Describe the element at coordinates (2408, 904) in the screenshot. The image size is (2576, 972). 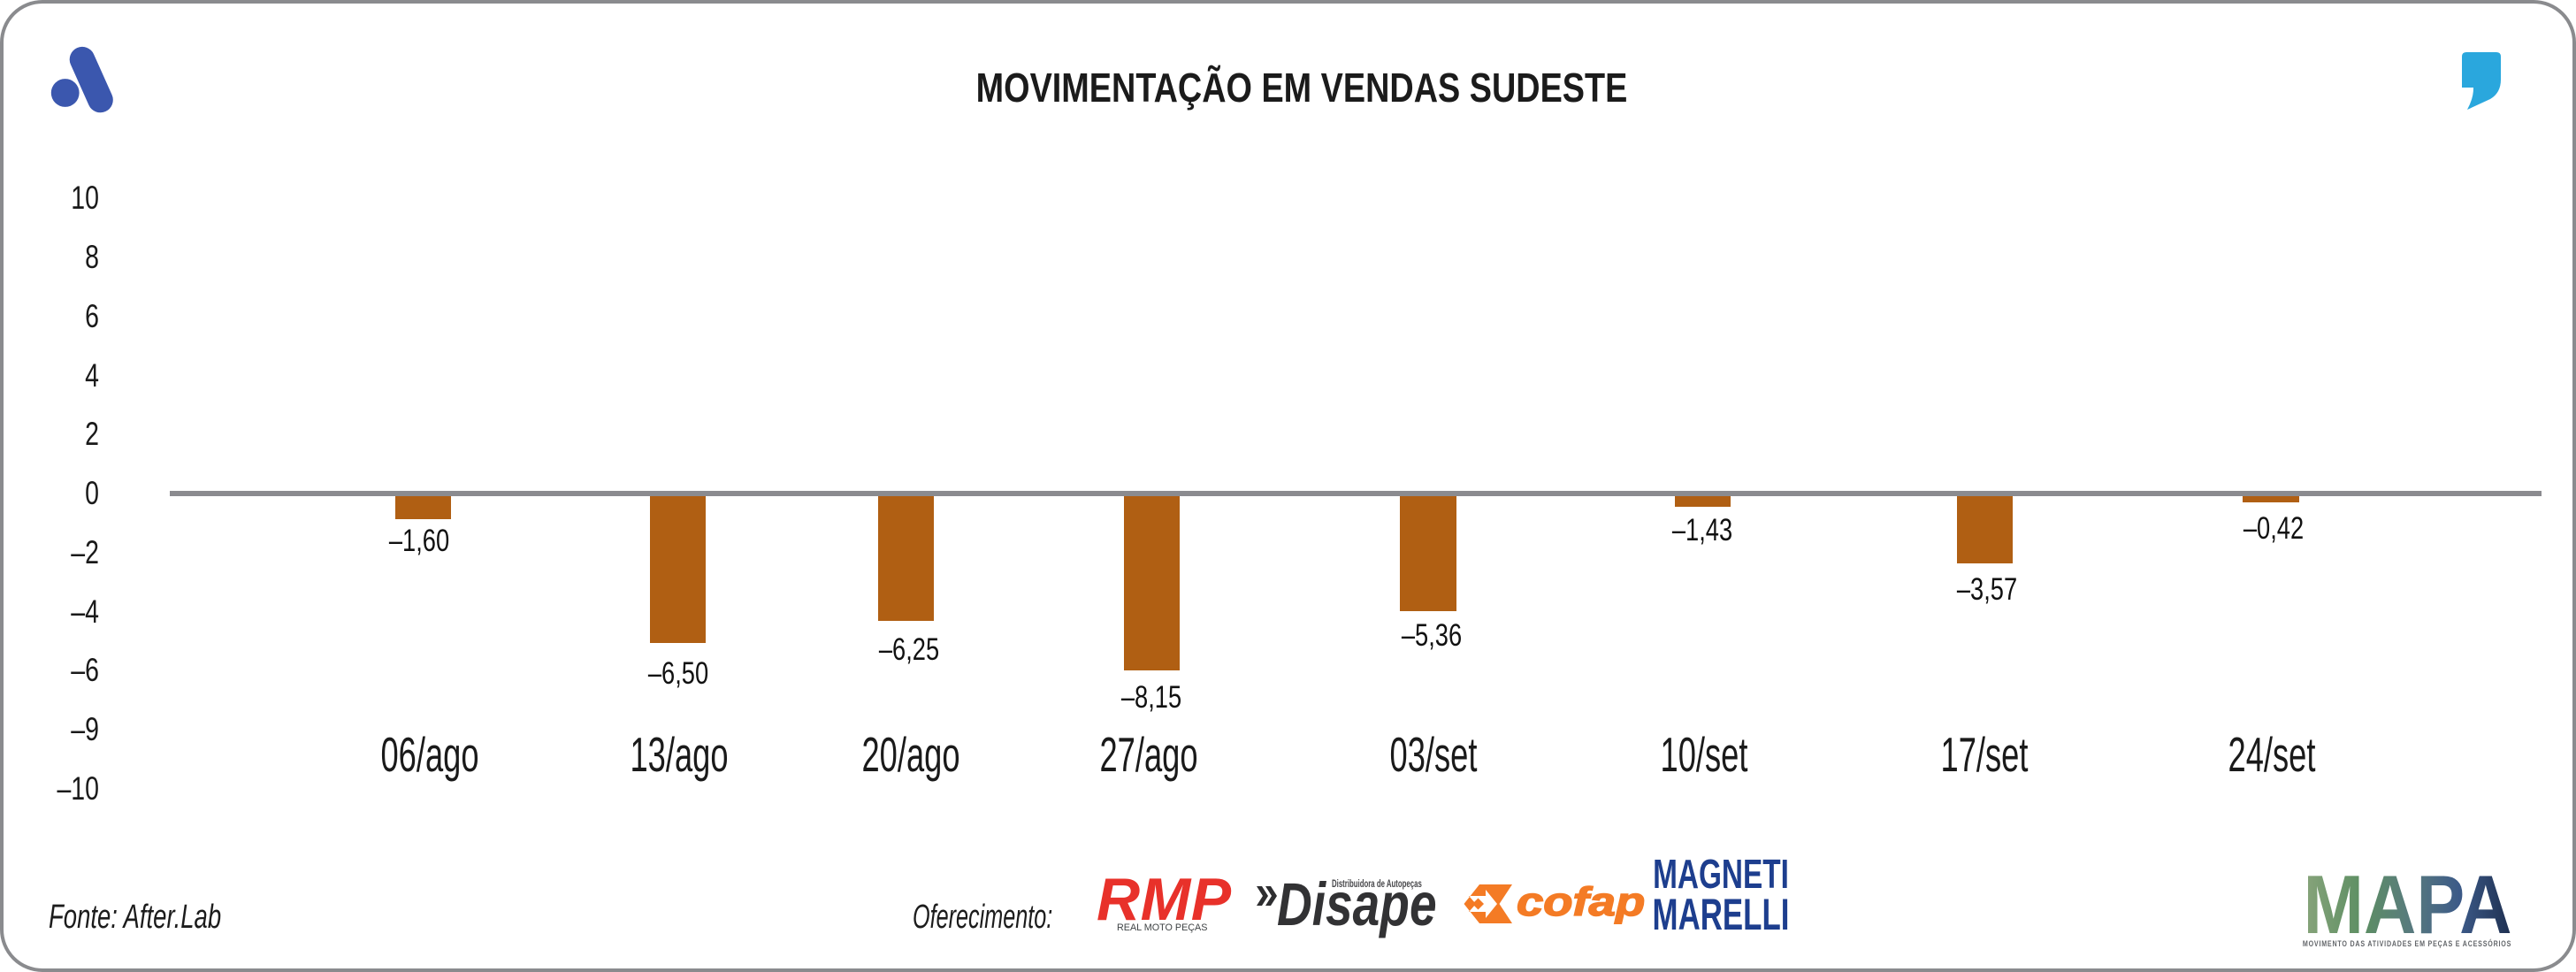
I see `svg-text: MAPA` at that location.